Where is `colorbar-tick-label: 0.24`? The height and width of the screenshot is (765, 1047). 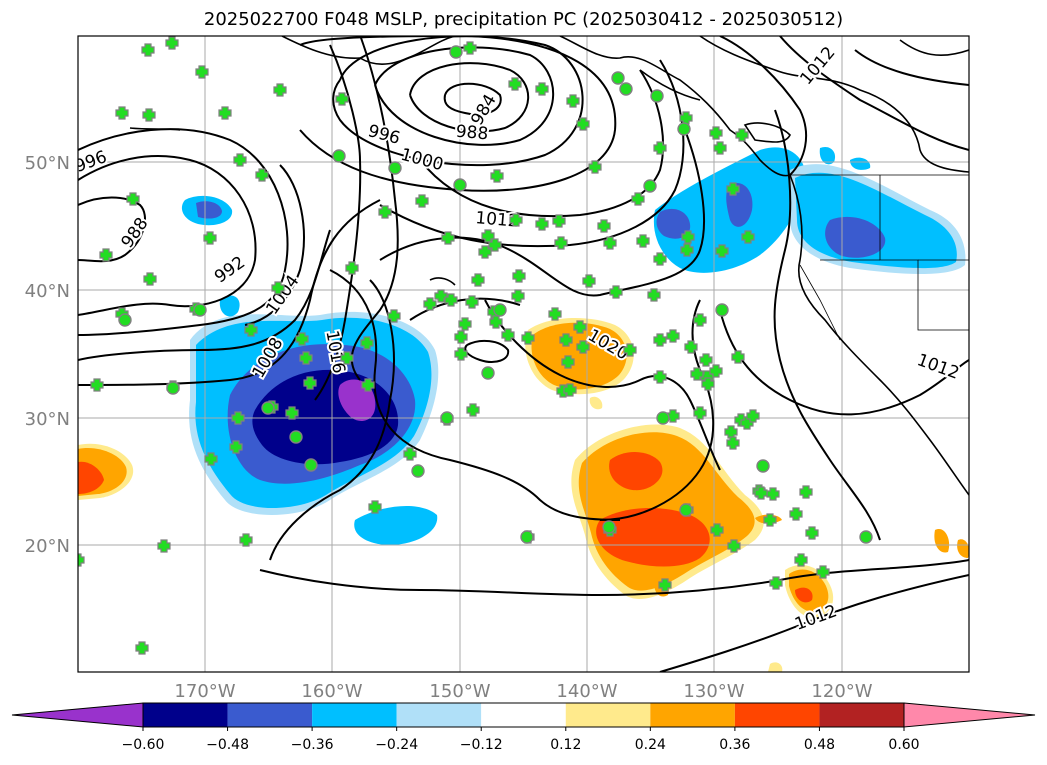 colorbar-tick-label: 0.24 is located at coordinates (650, 745).